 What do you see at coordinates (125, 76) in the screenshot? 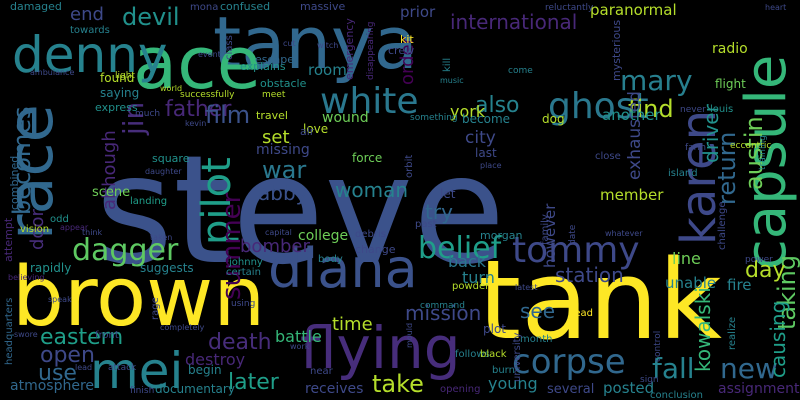
I see `word-light: light` at bounding box center [125, 76].